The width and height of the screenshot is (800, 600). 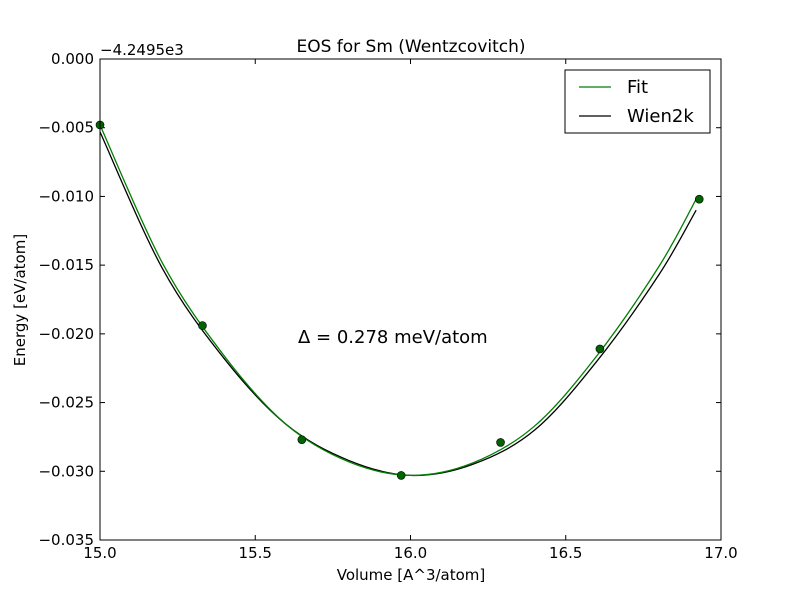 What do you see at coordinates (660, 116) in the screenshot?
I see `legend-label-wien2k: Wien2k` at bounding box center [660, 116].